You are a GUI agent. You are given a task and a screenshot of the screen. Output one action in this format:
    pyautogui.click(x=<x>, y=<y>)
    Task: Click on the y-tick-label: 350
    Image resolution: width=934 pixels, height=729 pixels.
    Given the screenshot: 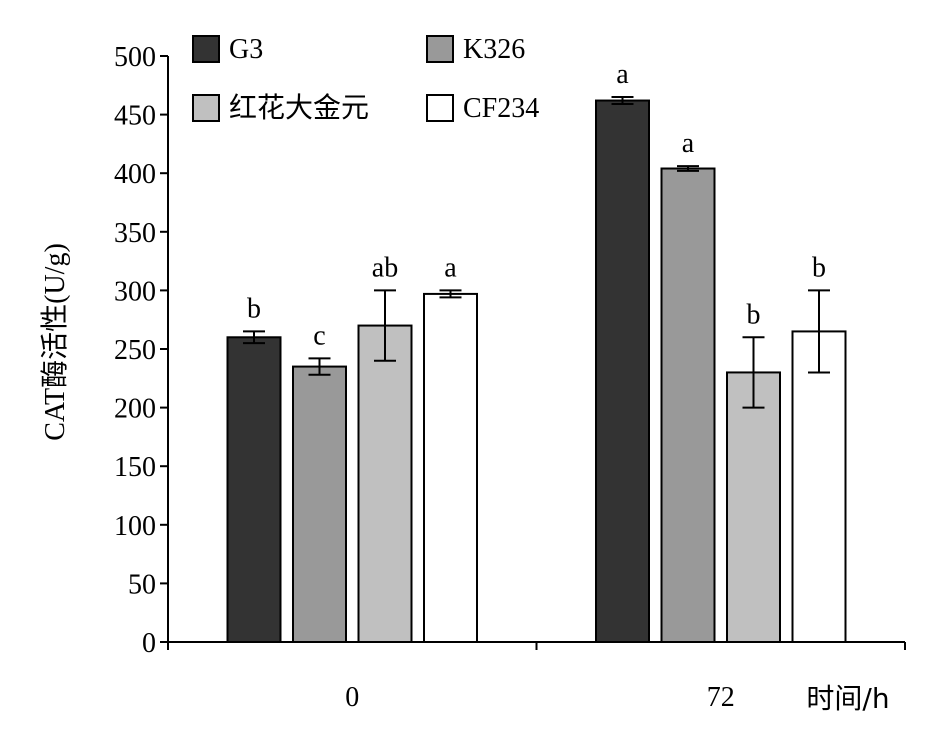 What is the action you would take?
    pyautogui.click(x=135, y=233)
    